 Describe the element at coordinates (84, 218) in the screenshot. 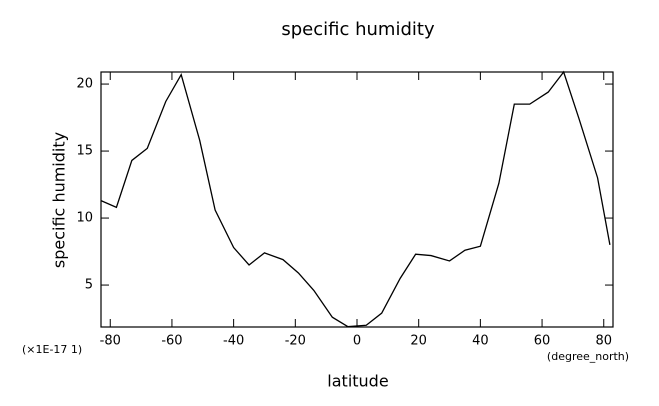

I see `y-tick-label: 10` at that location.